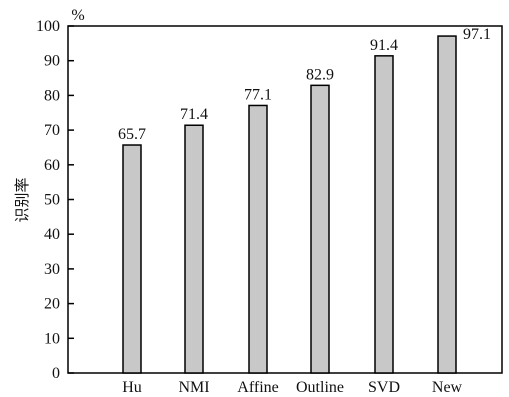 The image size is (509, 397). What do you see at coordinates (320, 74) in the screenshot?
I see `data-label: 82.9` at bounding box center [320, 74].